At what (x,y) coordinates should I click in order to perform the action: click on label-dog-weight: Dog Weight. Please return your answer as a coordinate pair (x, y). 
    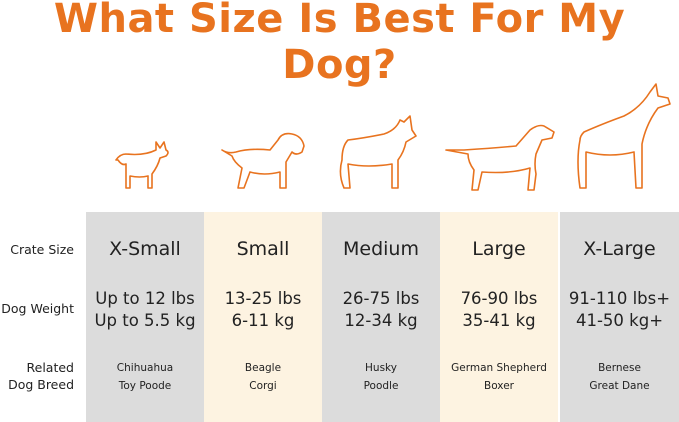
    Looking at the image, I should click on (37, 308).